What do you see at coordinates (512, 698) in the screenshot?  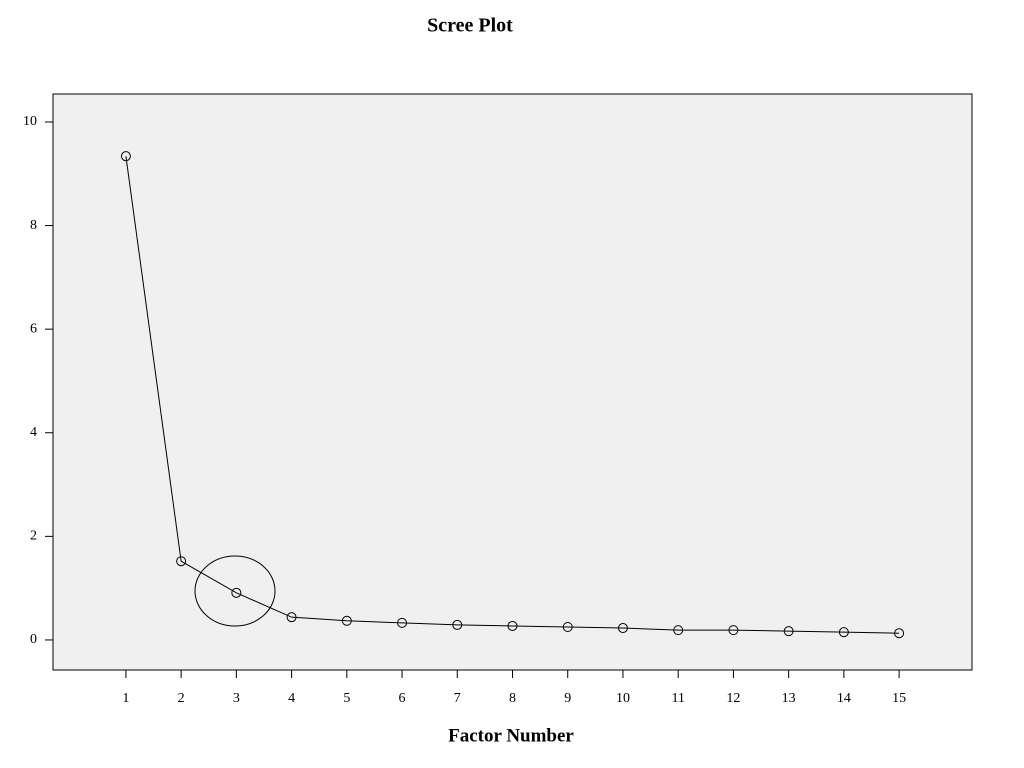 I see `x-tick-label: 8` at bounding box center [512, 698].